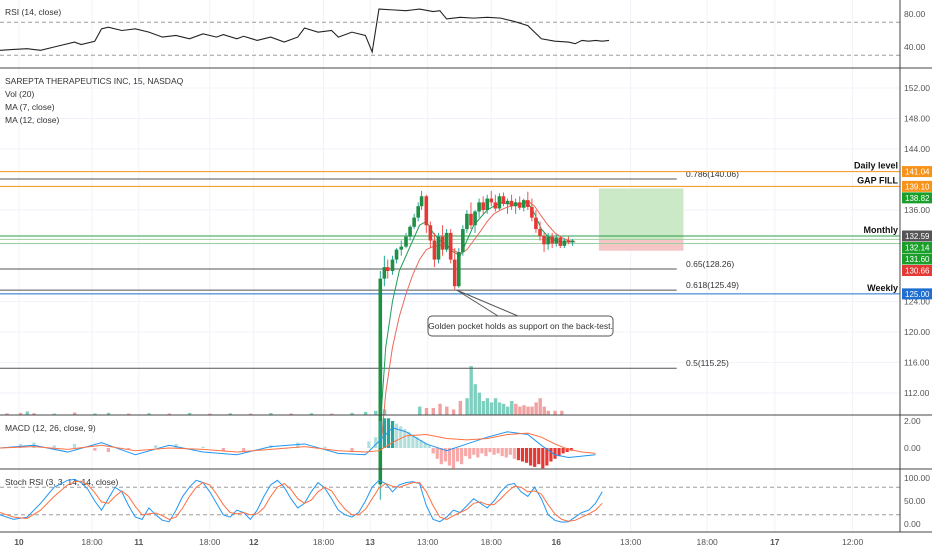 The height and width of the screenshot is (550, 932). Describe the element at coordinates (370, 542) in the screenshot. I see `time-tick-label: 13` at that location.